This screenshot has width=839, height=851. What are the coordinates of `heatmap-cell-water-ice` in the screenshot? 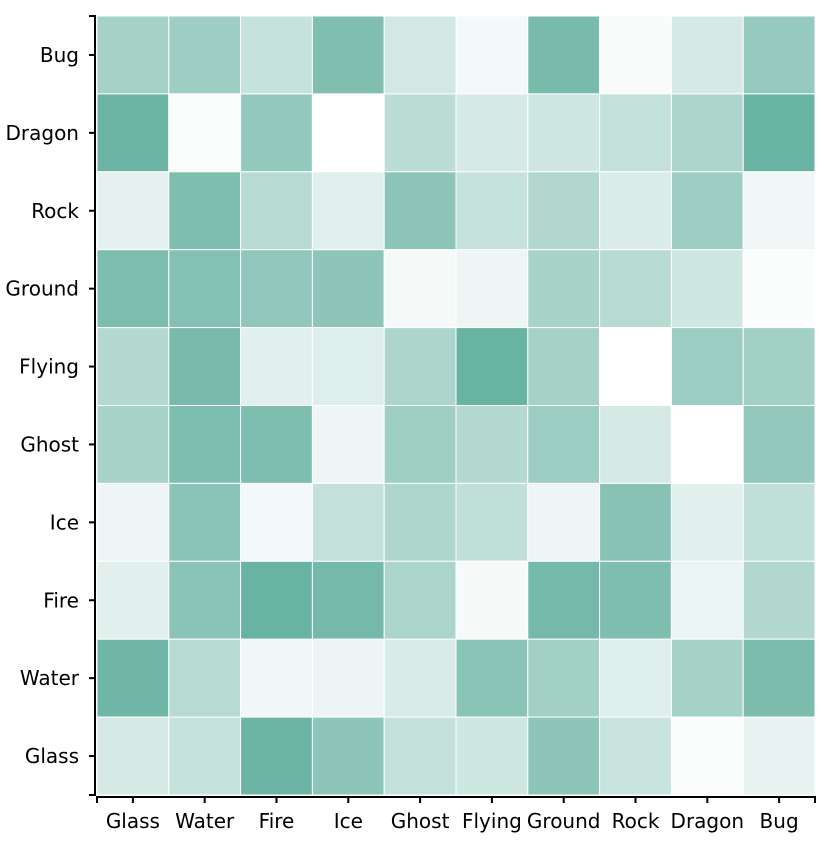 It's located at (348, 678).